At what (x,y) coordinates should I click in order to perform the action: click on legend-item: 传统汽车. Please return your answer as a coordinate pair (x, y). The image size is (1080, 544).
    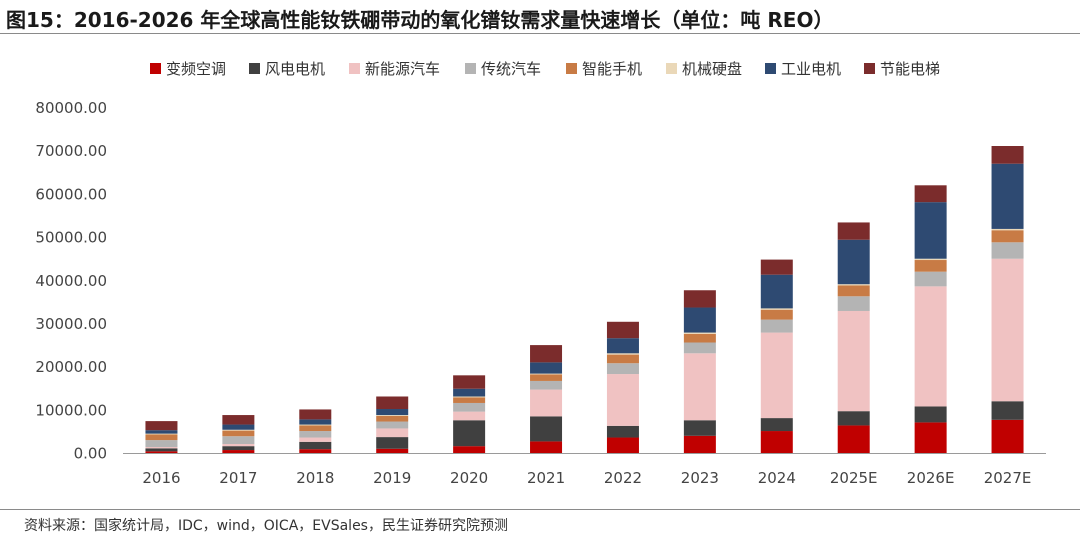
    Looking at the image, I should click on (503, 69).